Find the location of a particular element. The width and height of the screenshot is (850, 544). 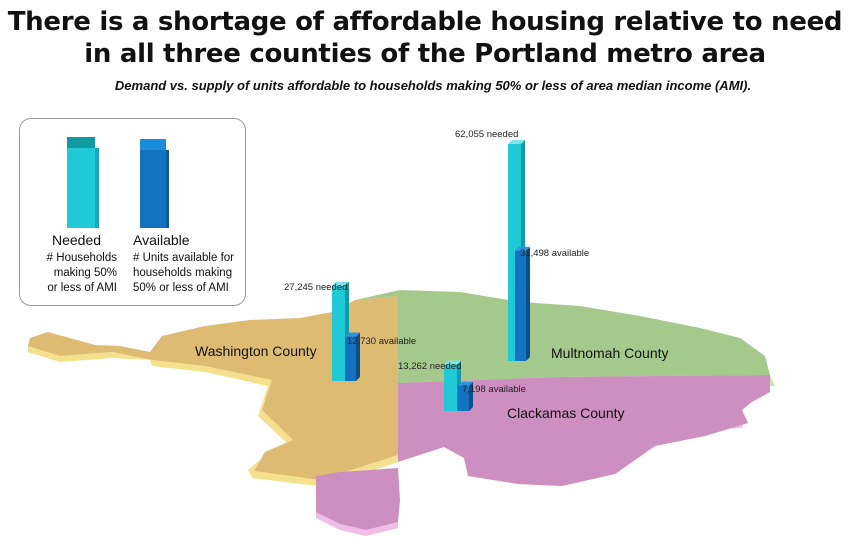

legend-needed-desc: # Households making 50% or less of AMI is located at coordinates (74, 273).